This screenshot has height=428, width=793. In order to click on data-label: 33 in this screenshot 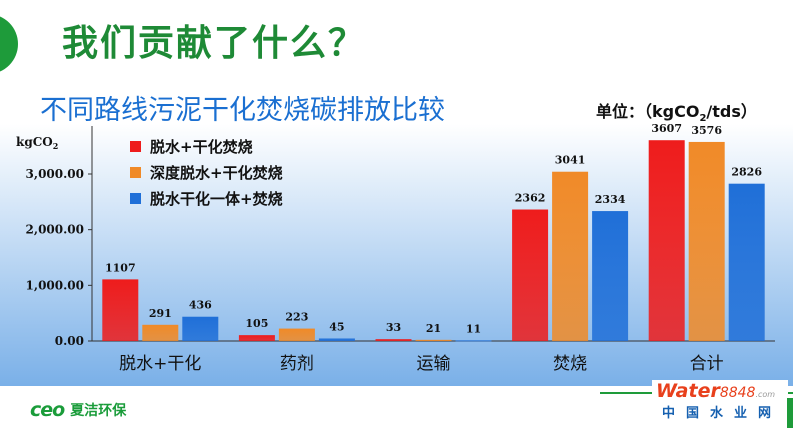, I will do `click(393, 327)`.